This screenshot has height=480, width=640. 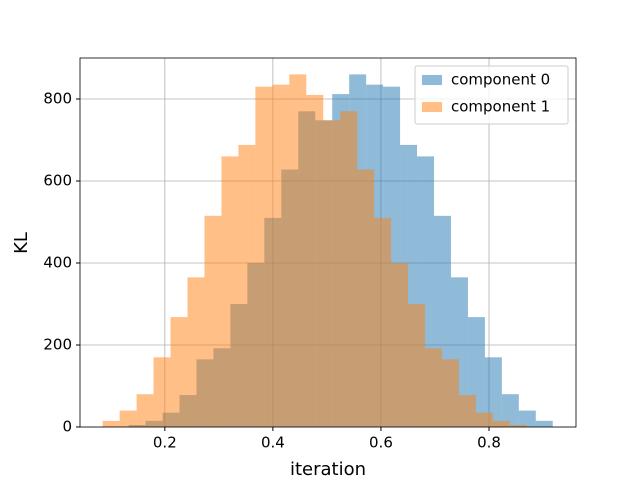 I want to click on legend: component 0 component 1, so click(x=491, y=95).